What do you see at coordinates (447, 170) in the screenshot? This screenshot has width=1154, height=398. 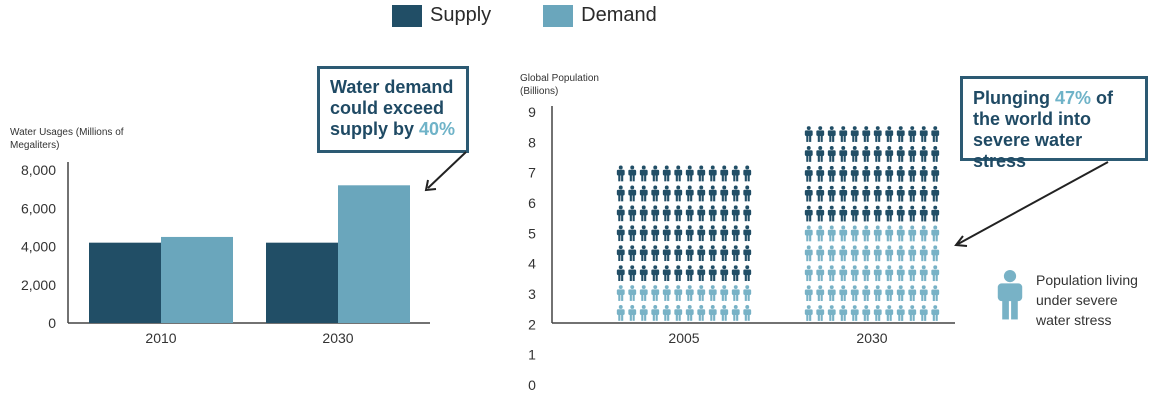 I see `water-demand-arrow` at bounding box center [447, 170].